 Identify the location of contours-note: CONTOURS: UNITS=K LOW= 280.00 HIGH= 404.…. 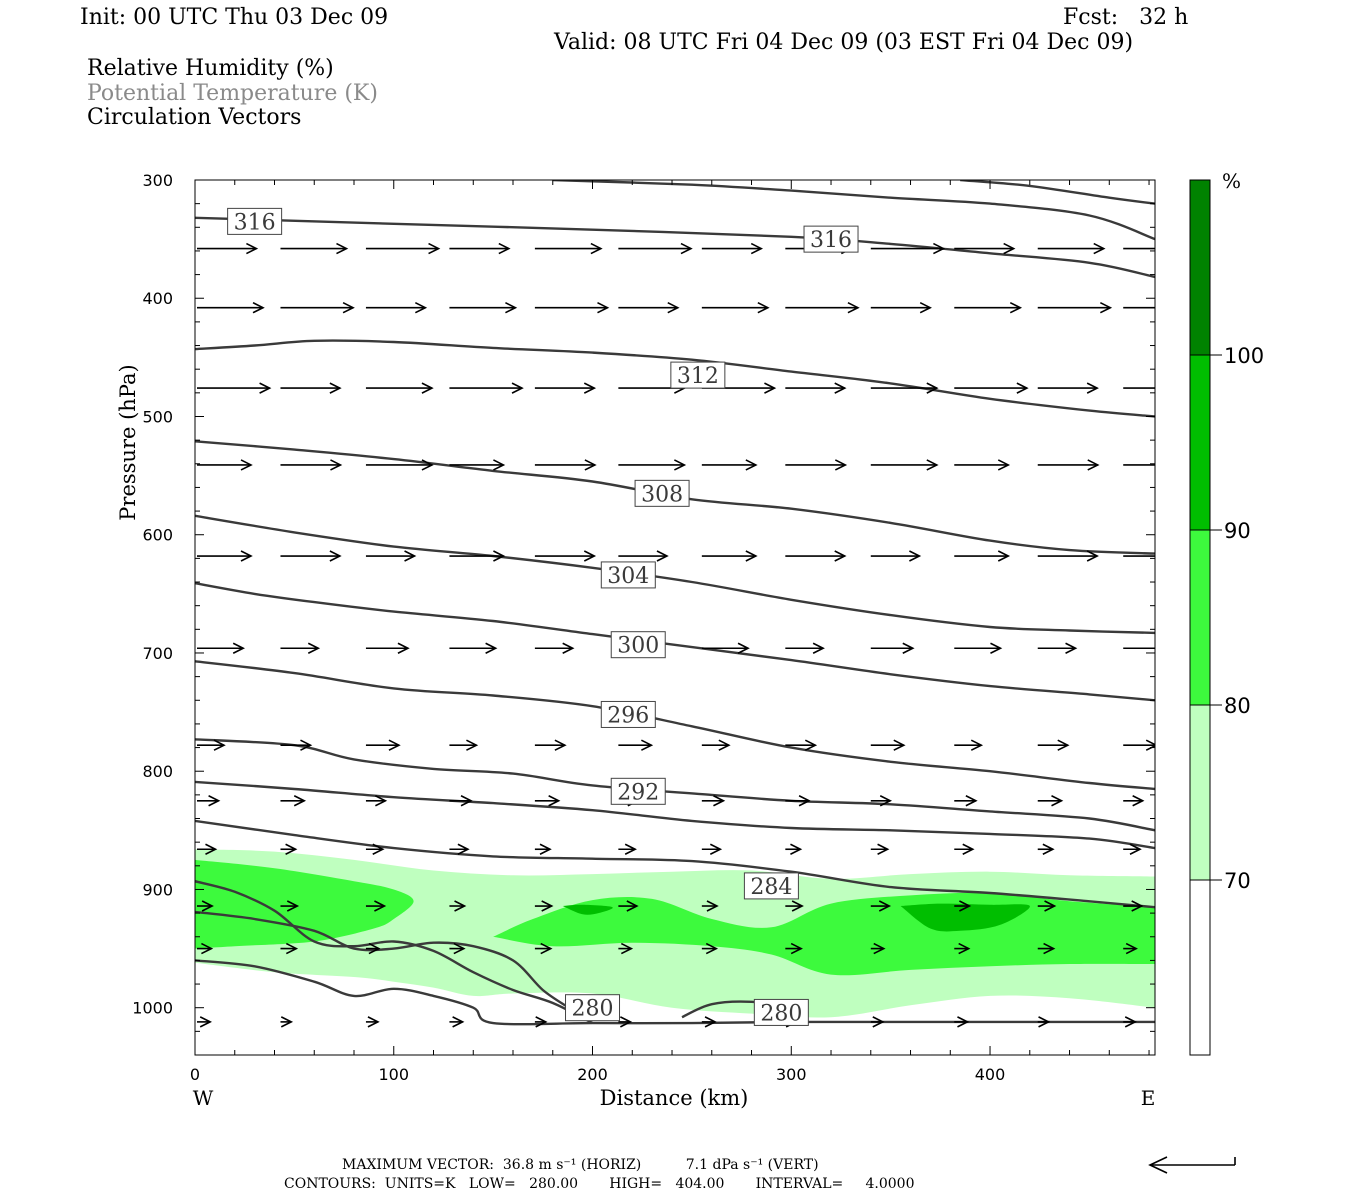
(599, 1184).